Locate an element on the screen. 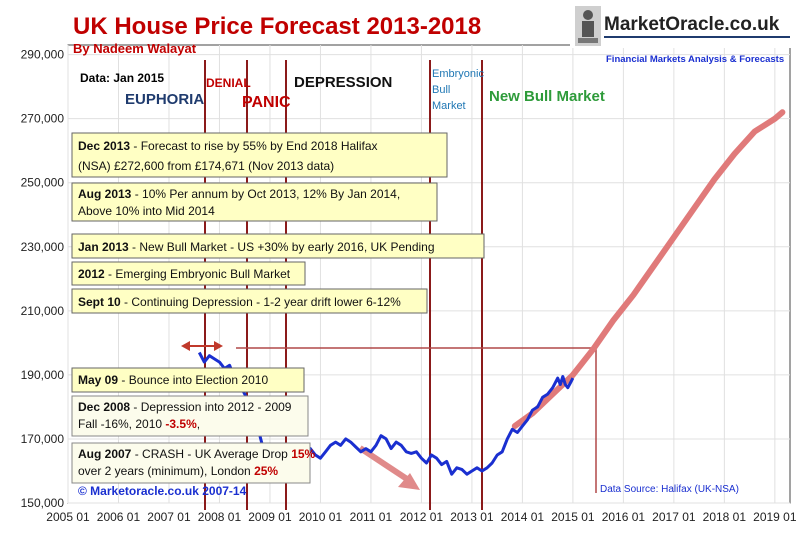 The image size is (800, 548). x-tick-label: 2015 01 is located at coordinates (573, 517).